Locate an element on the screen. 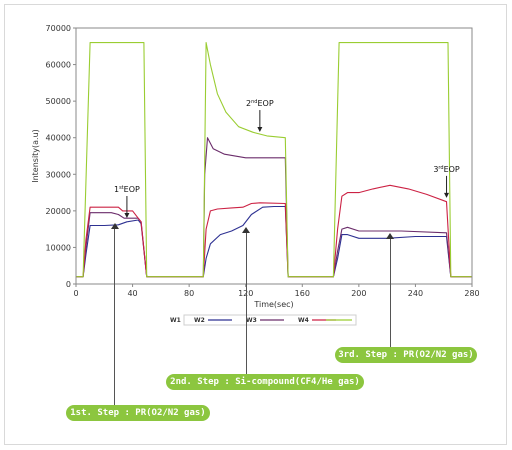  x-tick-label: 280 is located at coordinates (471, 293).